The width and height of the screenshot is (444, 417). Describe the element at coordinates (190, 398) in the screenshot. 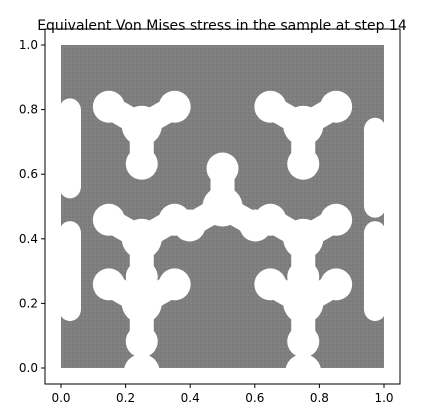

I see `x-tick-label: 0.4` at that location.